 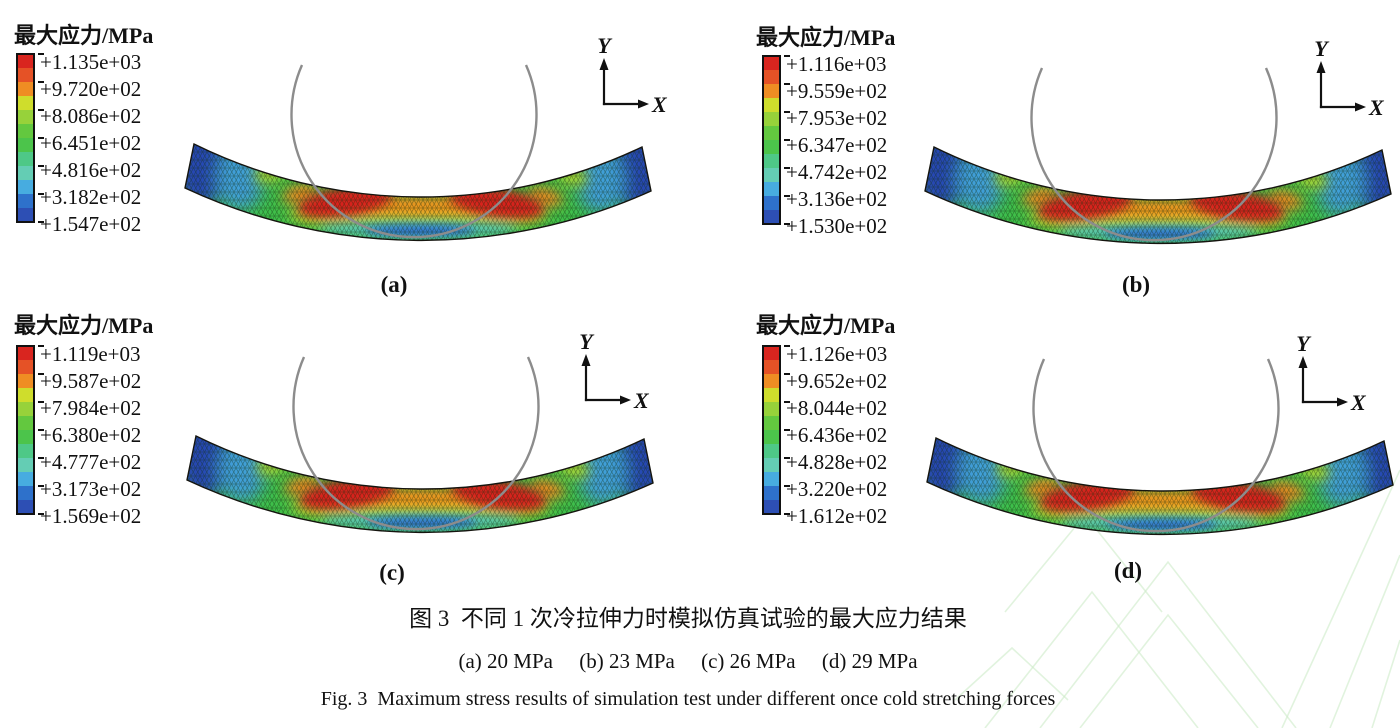 I want to click on legend-value: +9.559e+02, so click(x=836, y=91).